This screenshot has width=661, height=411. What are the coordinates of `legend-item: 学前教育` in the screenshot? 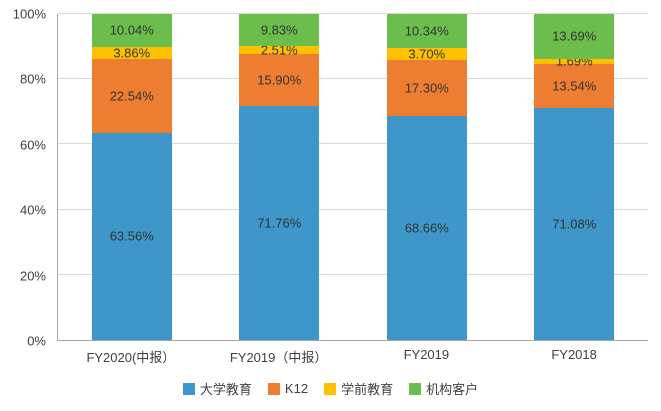 It's located at (358, 388).